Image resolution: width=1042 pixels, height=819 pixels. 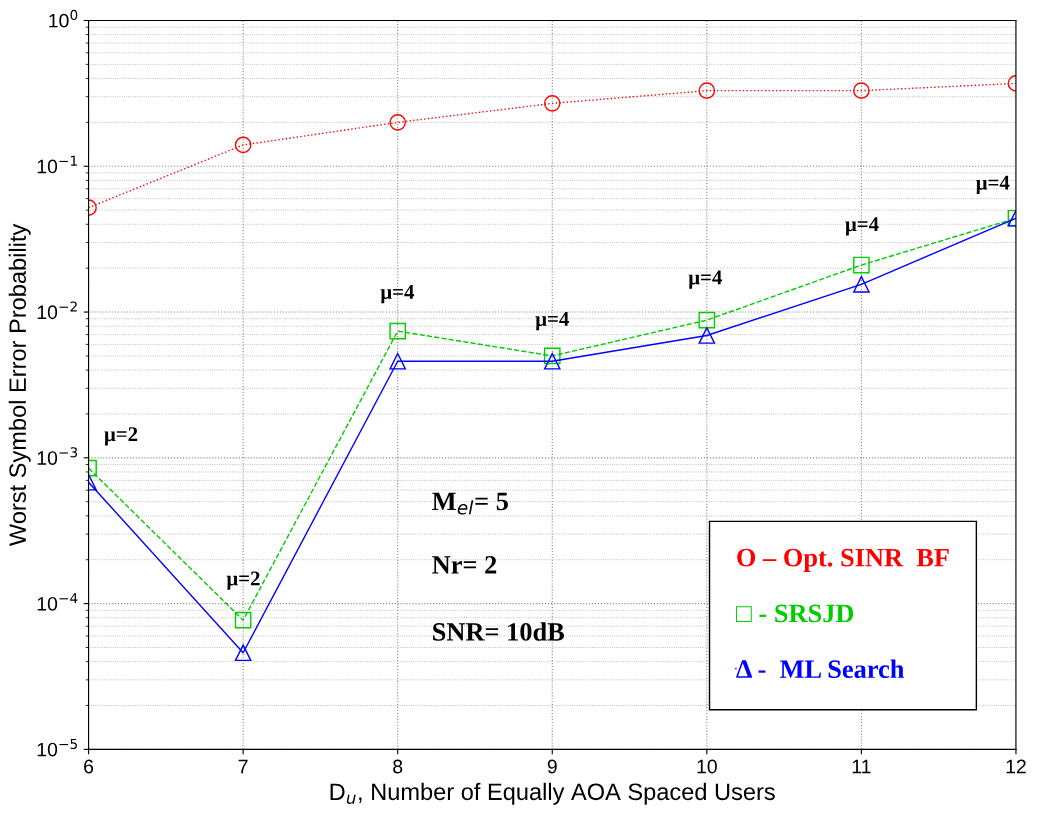 I want to click on x-tick-label: 7, so click(x=243, y=766).